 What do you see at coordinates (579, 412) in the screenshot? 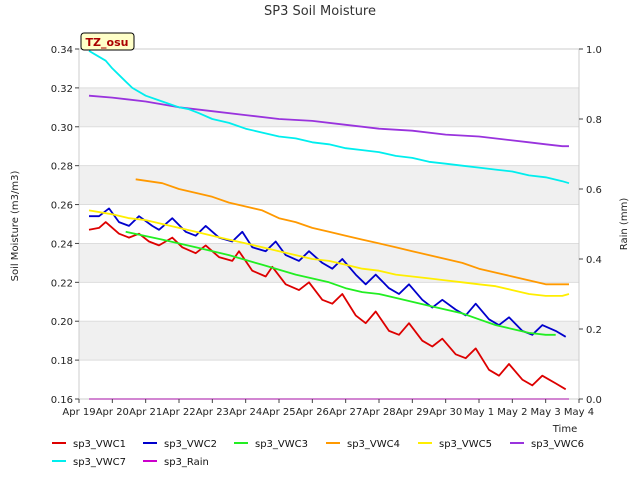
I see `x-tick-label: May 4` at bounding box center [579, 412].